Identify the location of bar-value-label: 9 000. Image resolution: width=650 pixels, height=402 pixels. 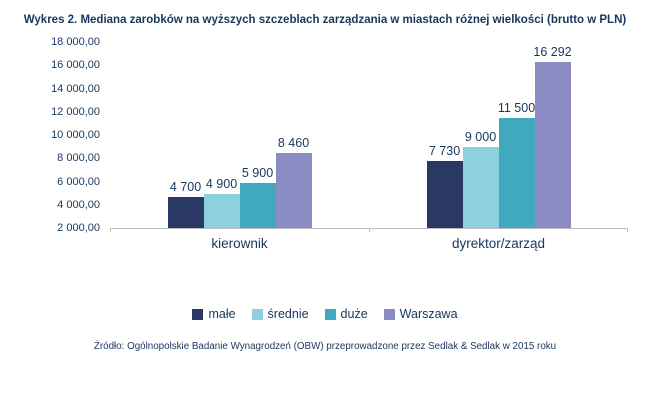
(480, 136).